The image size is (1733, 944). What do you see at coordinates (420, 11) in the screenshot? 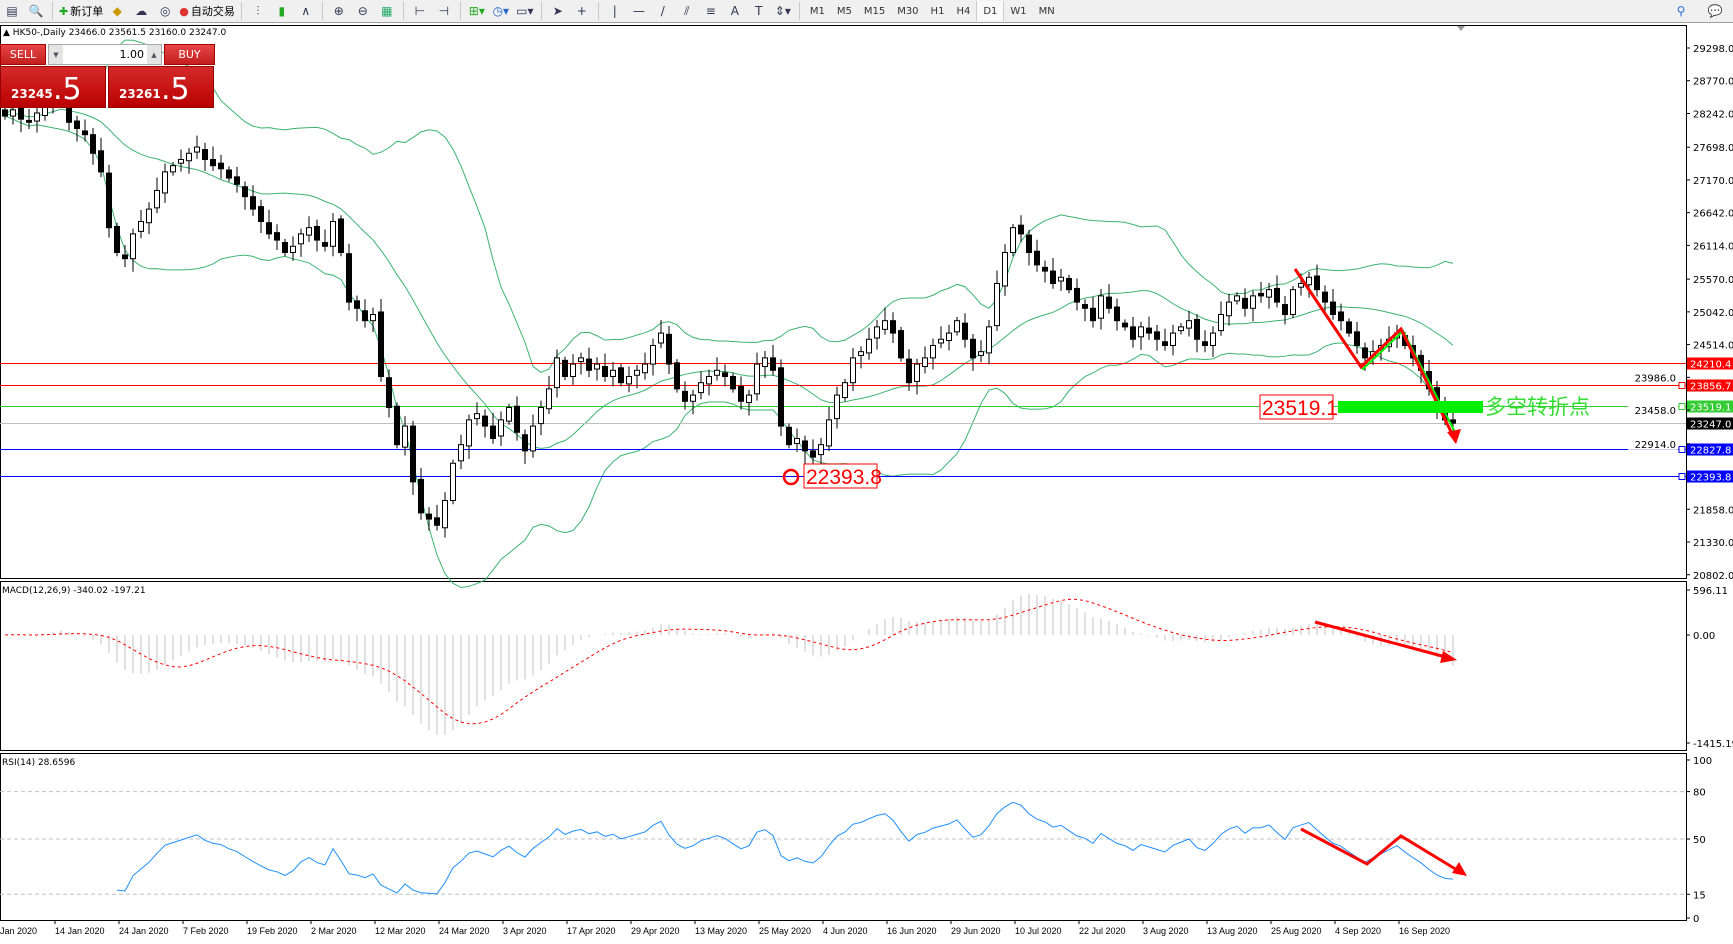
I see `auto-scroll-icon: ⊢` at bounding box center [420, 11].